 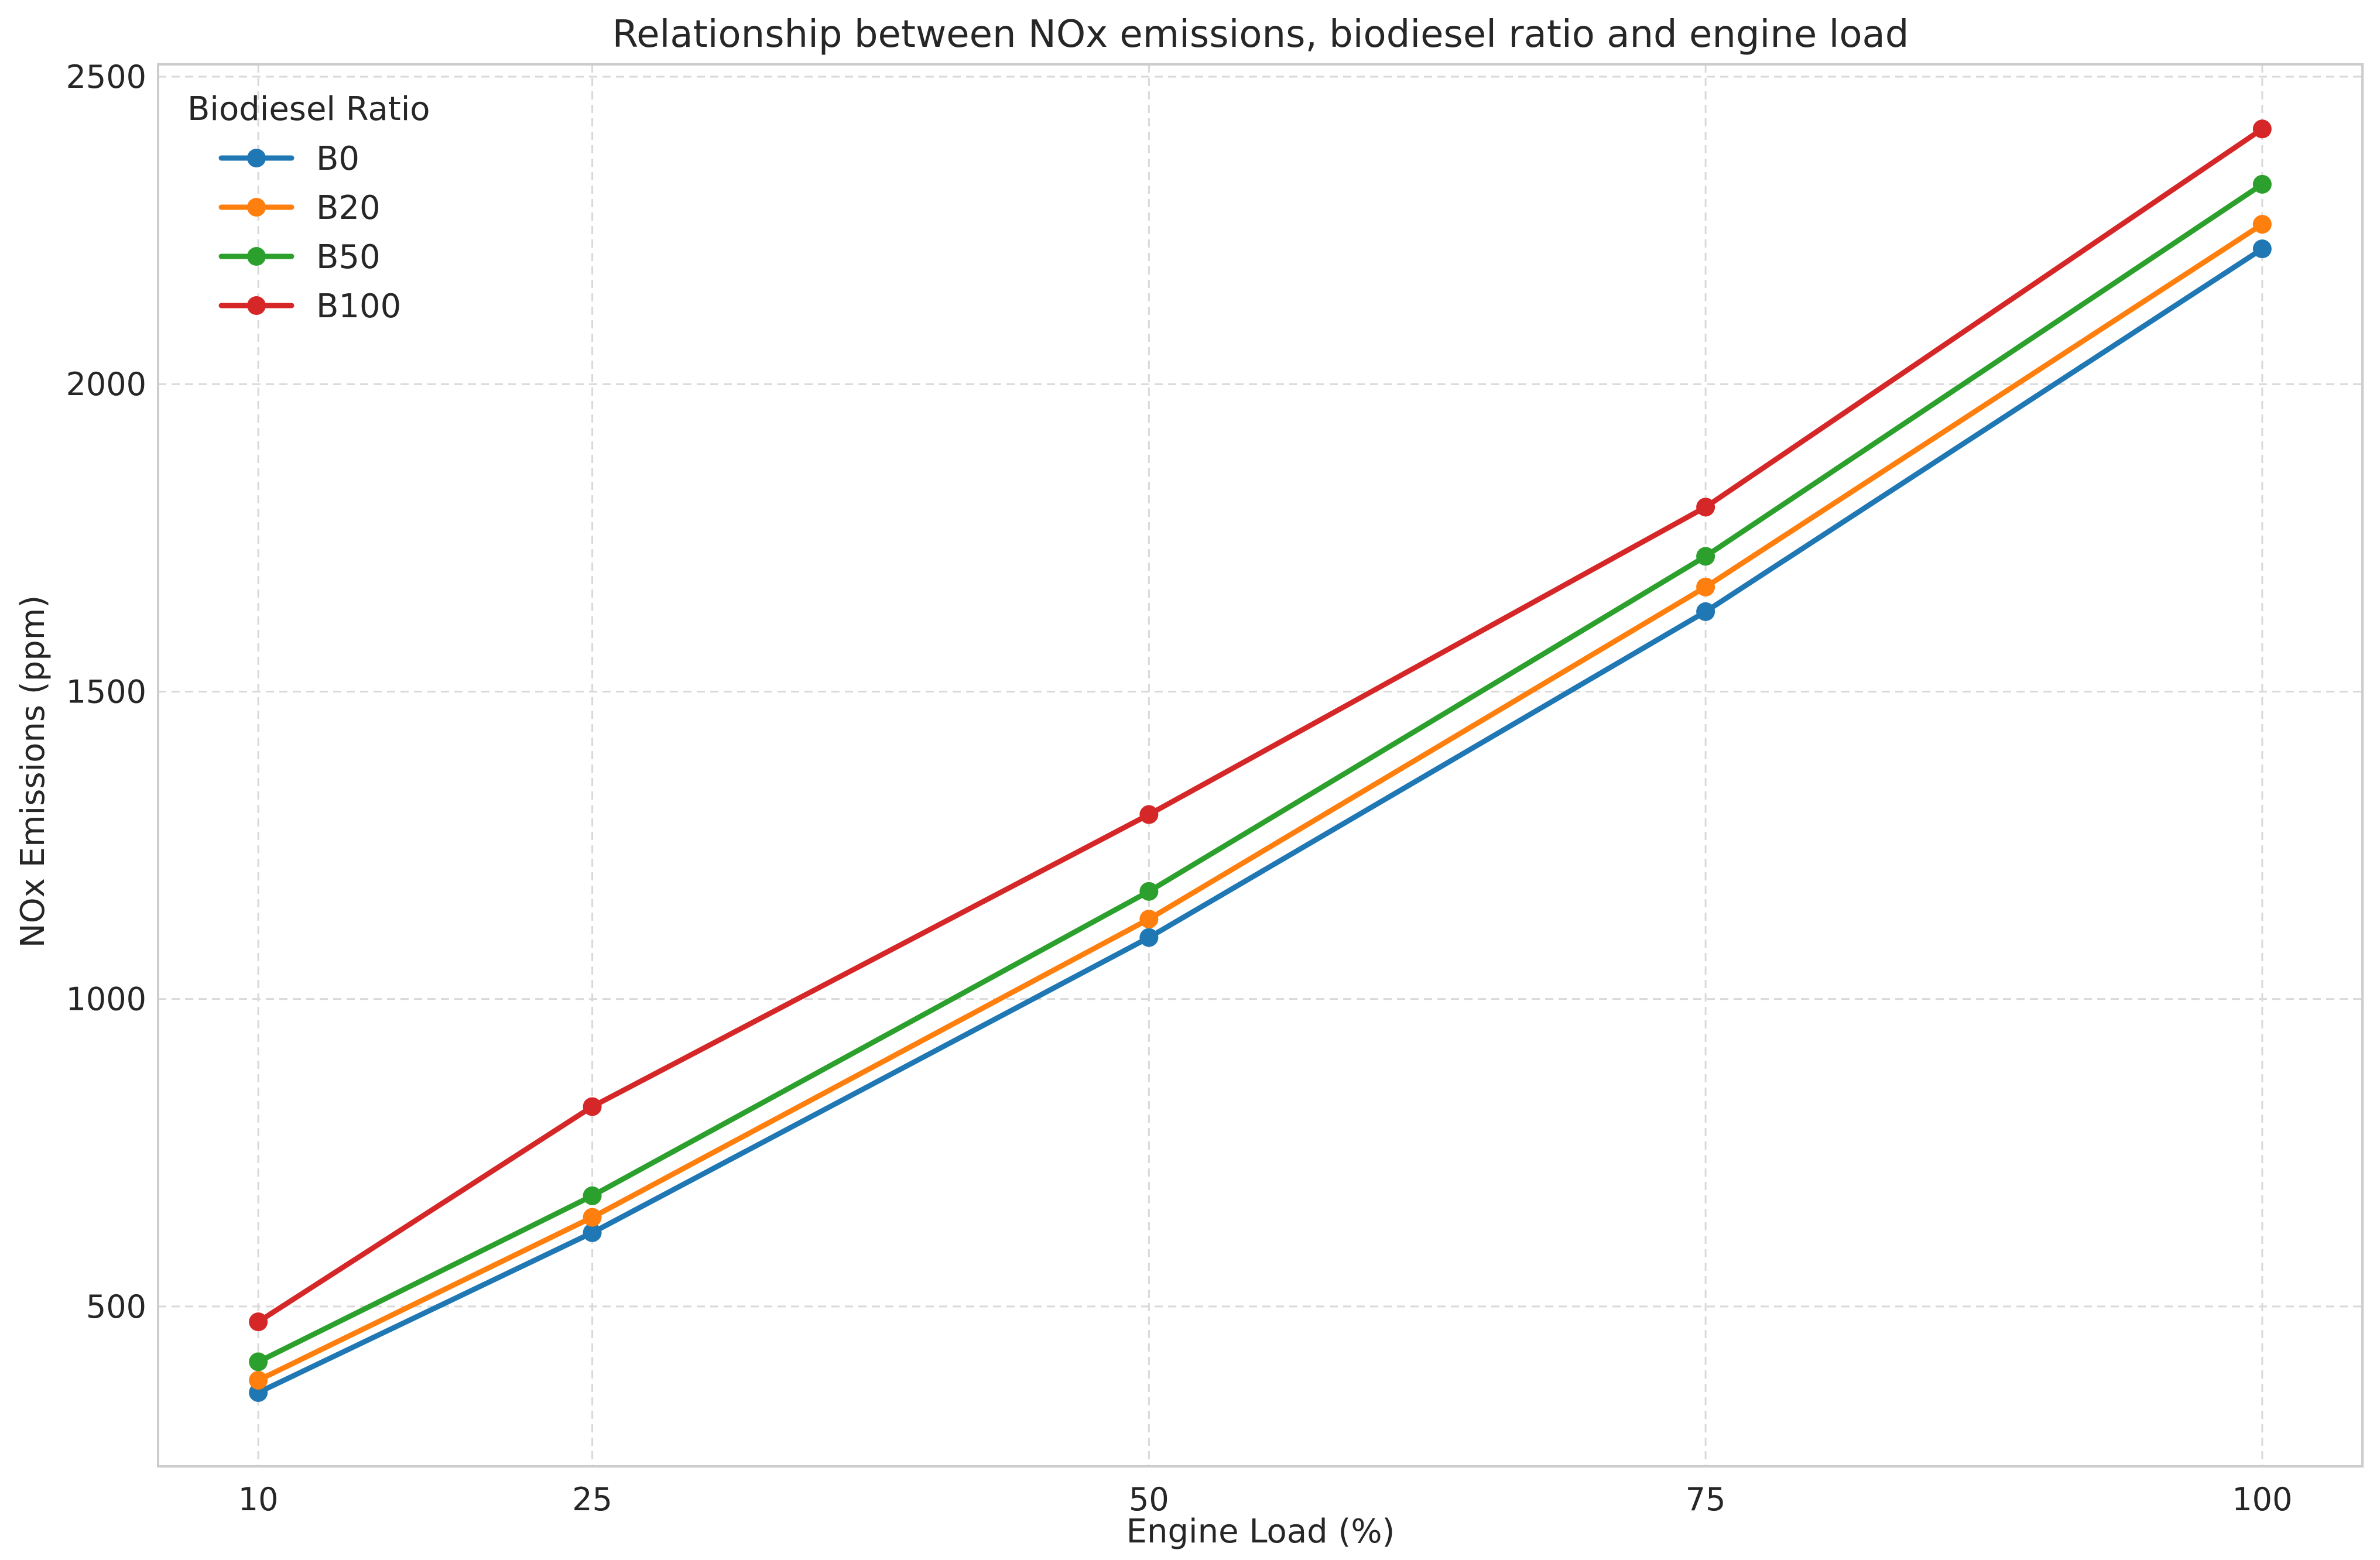 What do you see at coordinates (308, 109) in the screenshot?
I see `legend-title: Biodiesel Ratio` at bounding box center [308, 109].